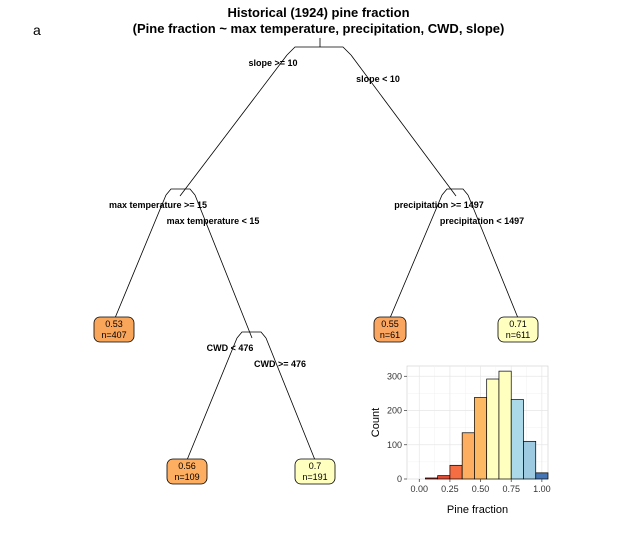 This screenshot has height=551, width=637. I want to click on split-root-right: slope < 10, so click(378, 79).